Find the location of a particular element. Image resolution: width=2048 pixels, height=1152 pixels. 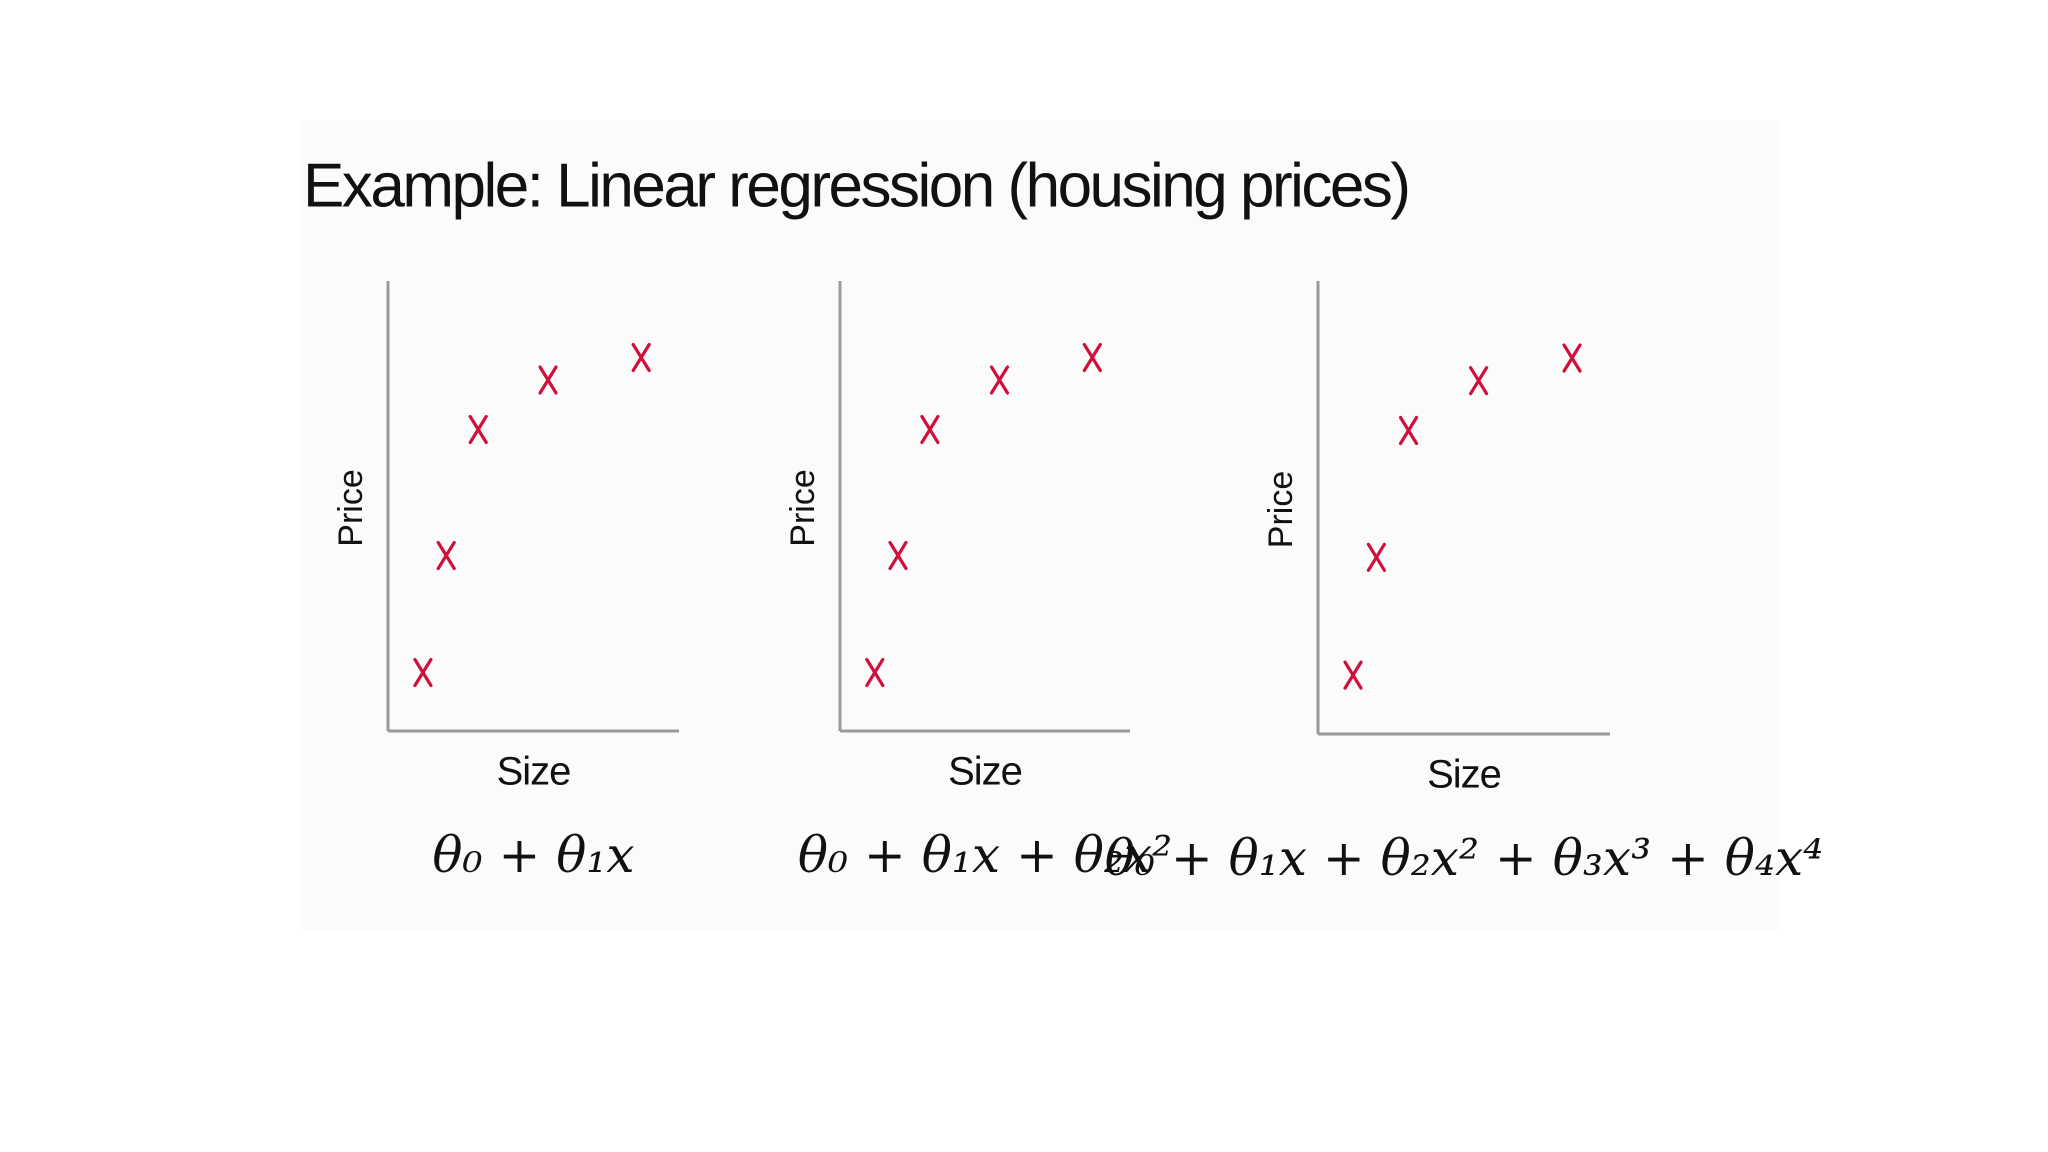

formula: θ₀ + θ₁x + θ₂x² is located at coordinates (985, 855).